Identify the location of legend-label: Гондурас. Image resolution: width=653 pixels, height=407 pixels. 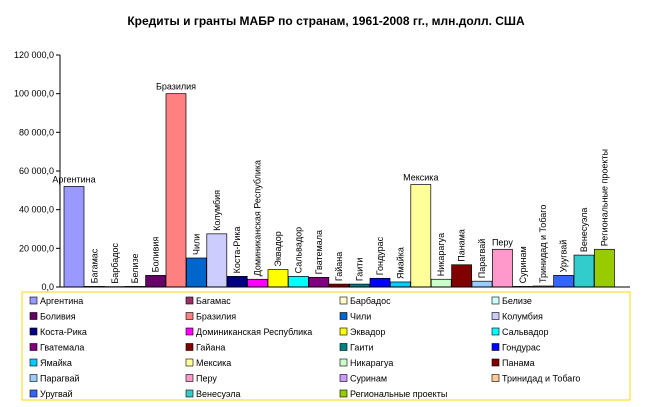
(521, 348).